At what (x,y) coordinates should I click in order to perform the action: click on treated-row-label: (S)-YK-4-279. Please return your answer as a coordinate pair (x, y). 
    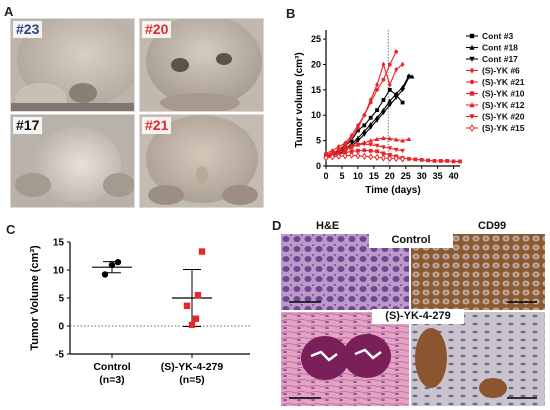
    Looking at the image, I should click on (418, 316).